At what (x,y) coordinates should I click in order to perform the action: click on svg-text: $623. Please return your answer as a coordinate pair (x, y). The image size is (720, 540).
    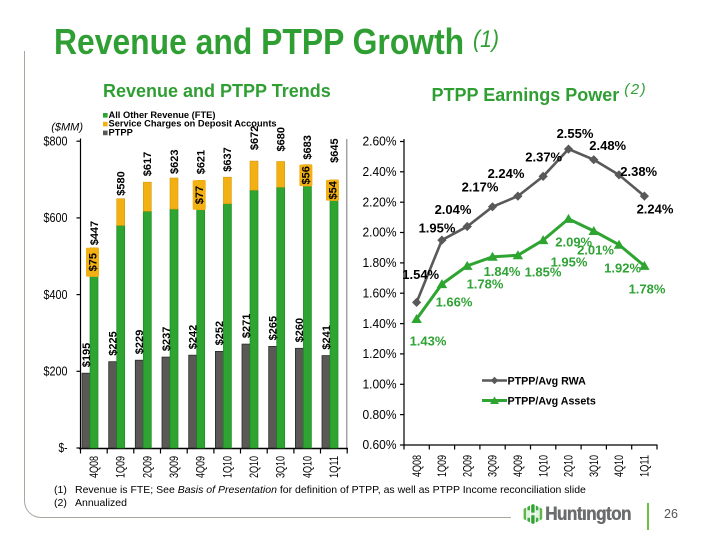
    Looking at the image, I should click on (175, 162).